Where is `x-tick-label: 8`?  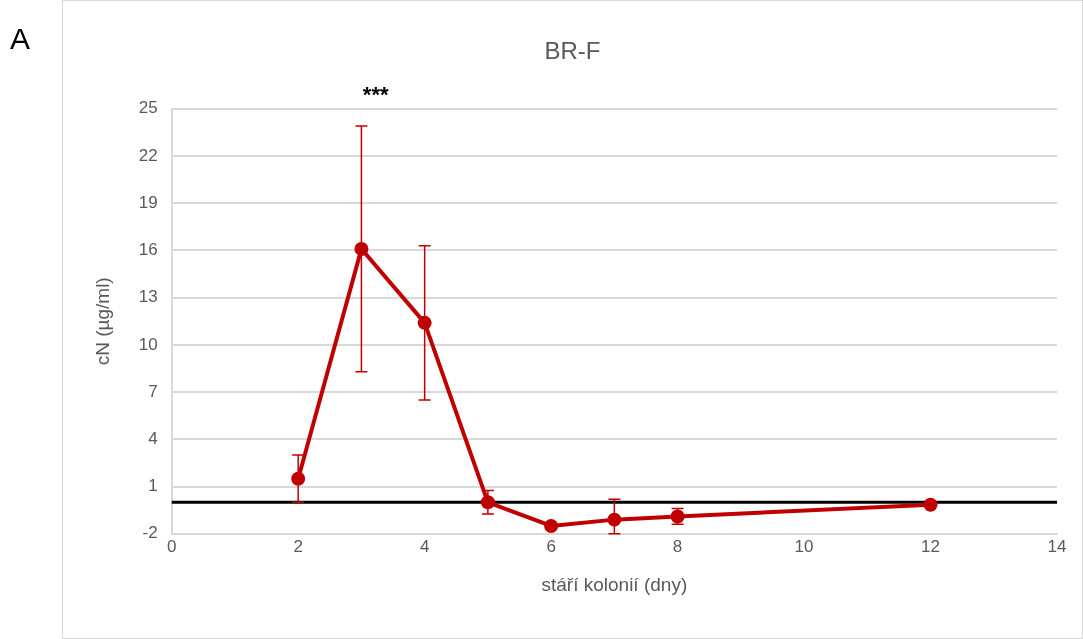 x-tick-label: 8 is located at coordinates (677, 546).